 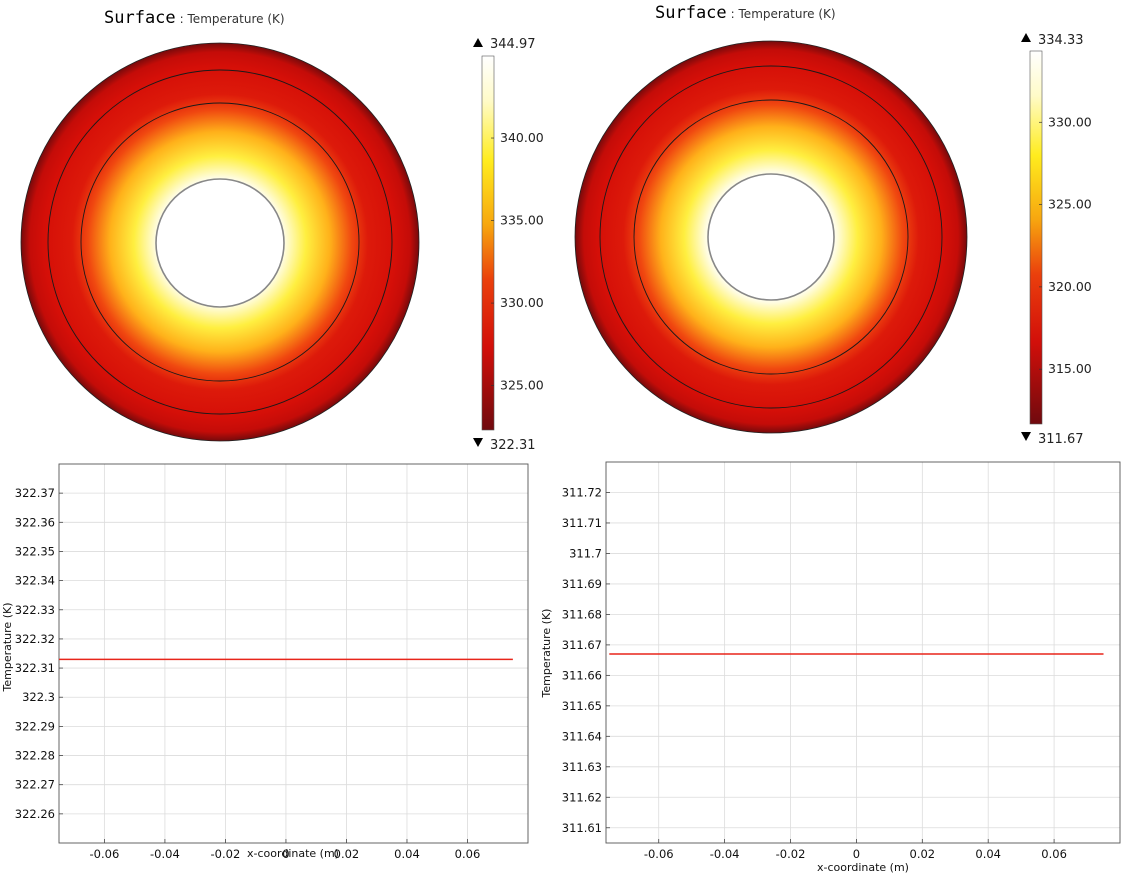 I want to click on y-tick-label-left: 322.3, so click(x=38, y=697).